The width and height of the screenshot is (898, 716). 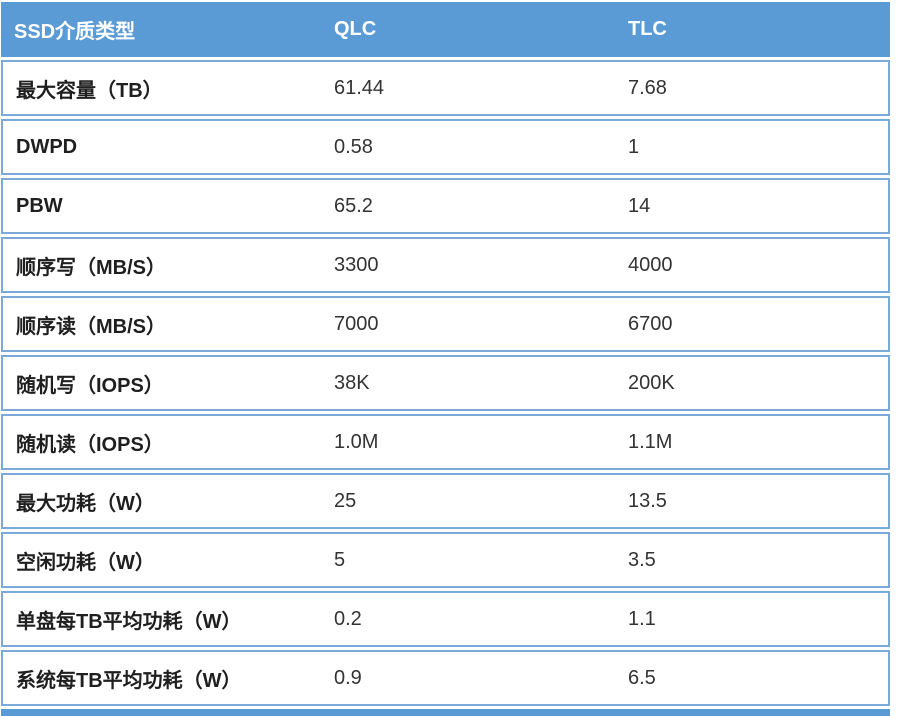 What do you see at coordinates (639, 205) in the screenshot?
I see `tlc-value: 14` at bounding box center [639, 205].